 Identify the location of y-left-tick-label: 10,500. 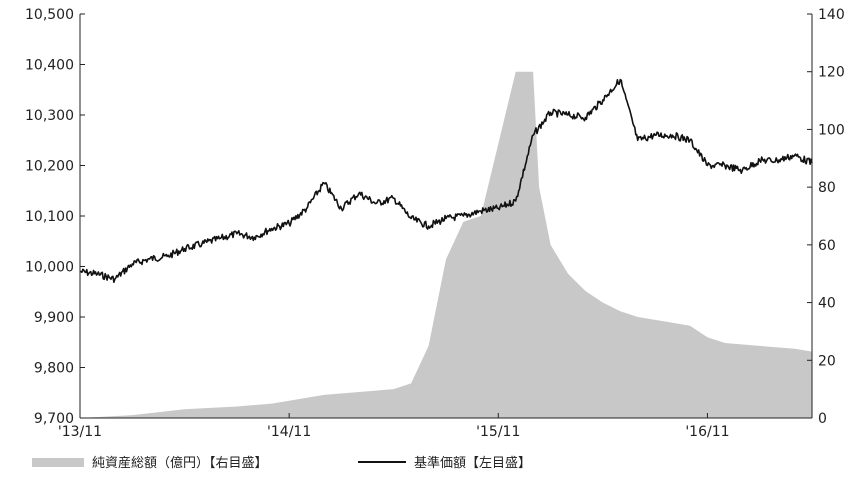
(49, 15).